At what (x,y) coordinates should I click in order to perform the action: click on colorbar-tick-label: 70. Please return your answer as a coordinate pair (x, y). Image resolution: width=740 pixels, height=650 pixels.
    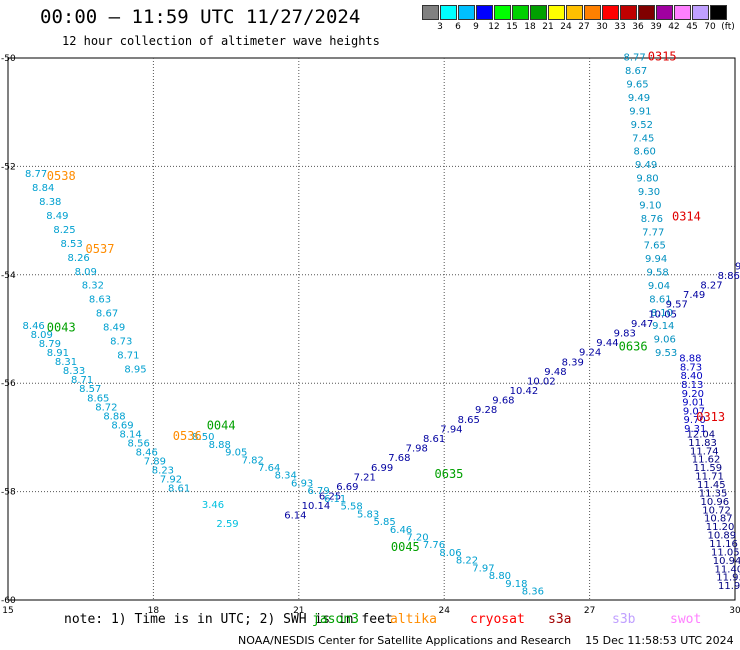
    Looking at the image, I should click on (710, 27).